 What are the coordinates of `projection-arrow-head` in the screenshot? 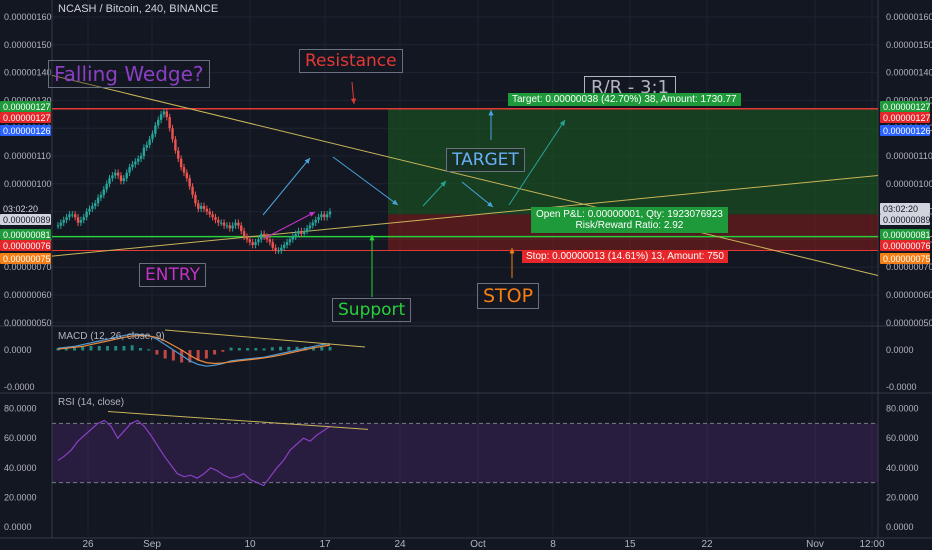 It's located at (490, 204).